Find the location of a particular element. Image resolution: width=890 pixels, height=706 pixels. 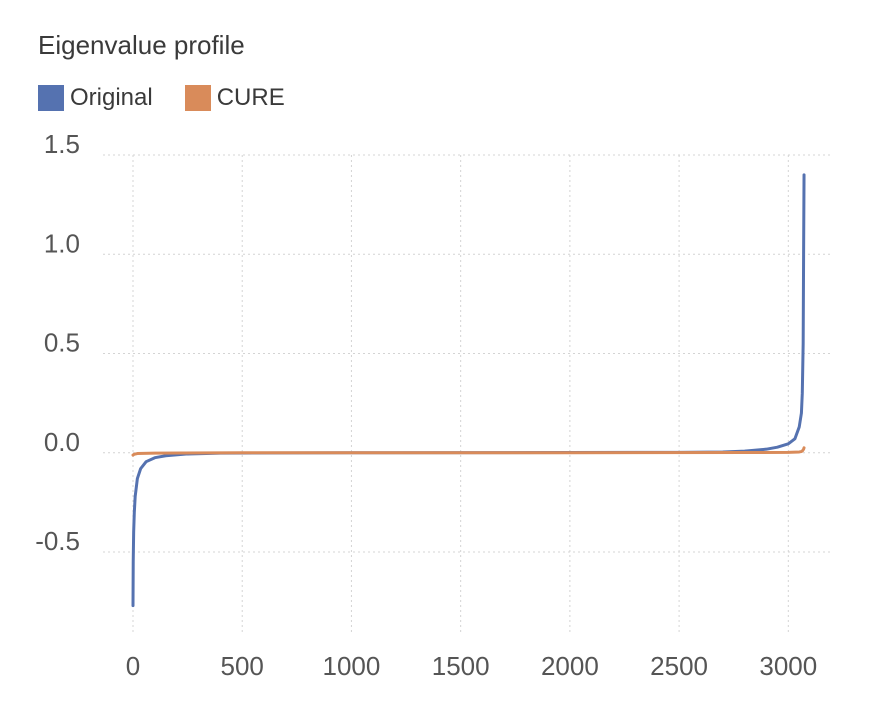

legend-item-cure: CURE is located at coordinates (234, 98).